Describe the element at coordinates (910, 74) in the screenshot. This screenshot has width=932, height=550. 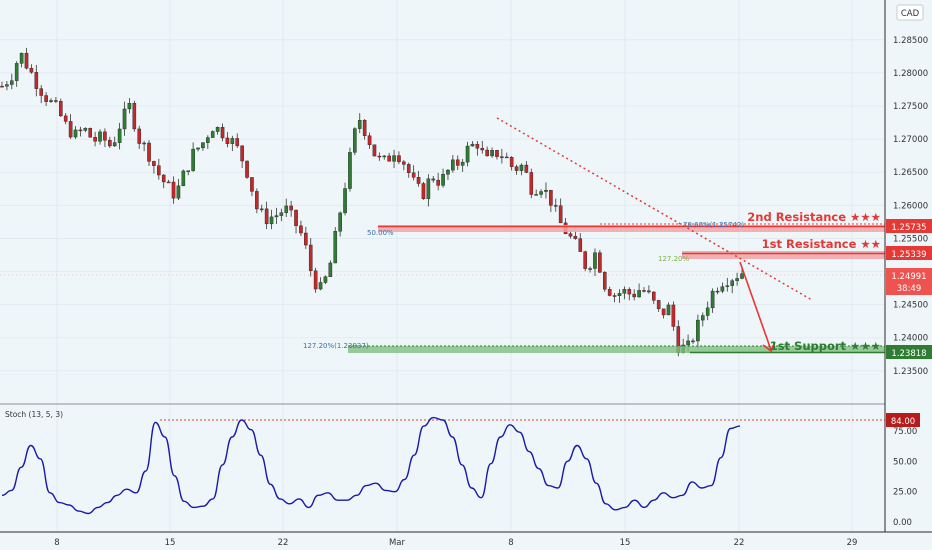
I see `price-tick-label: 1.28000` at that location.